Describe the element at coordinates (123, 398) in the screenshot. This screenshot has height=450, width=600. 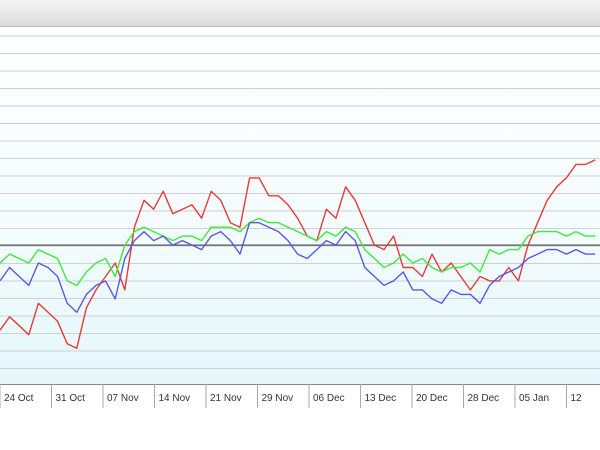
I see `x-tick-label: 07 Nov` at that location.